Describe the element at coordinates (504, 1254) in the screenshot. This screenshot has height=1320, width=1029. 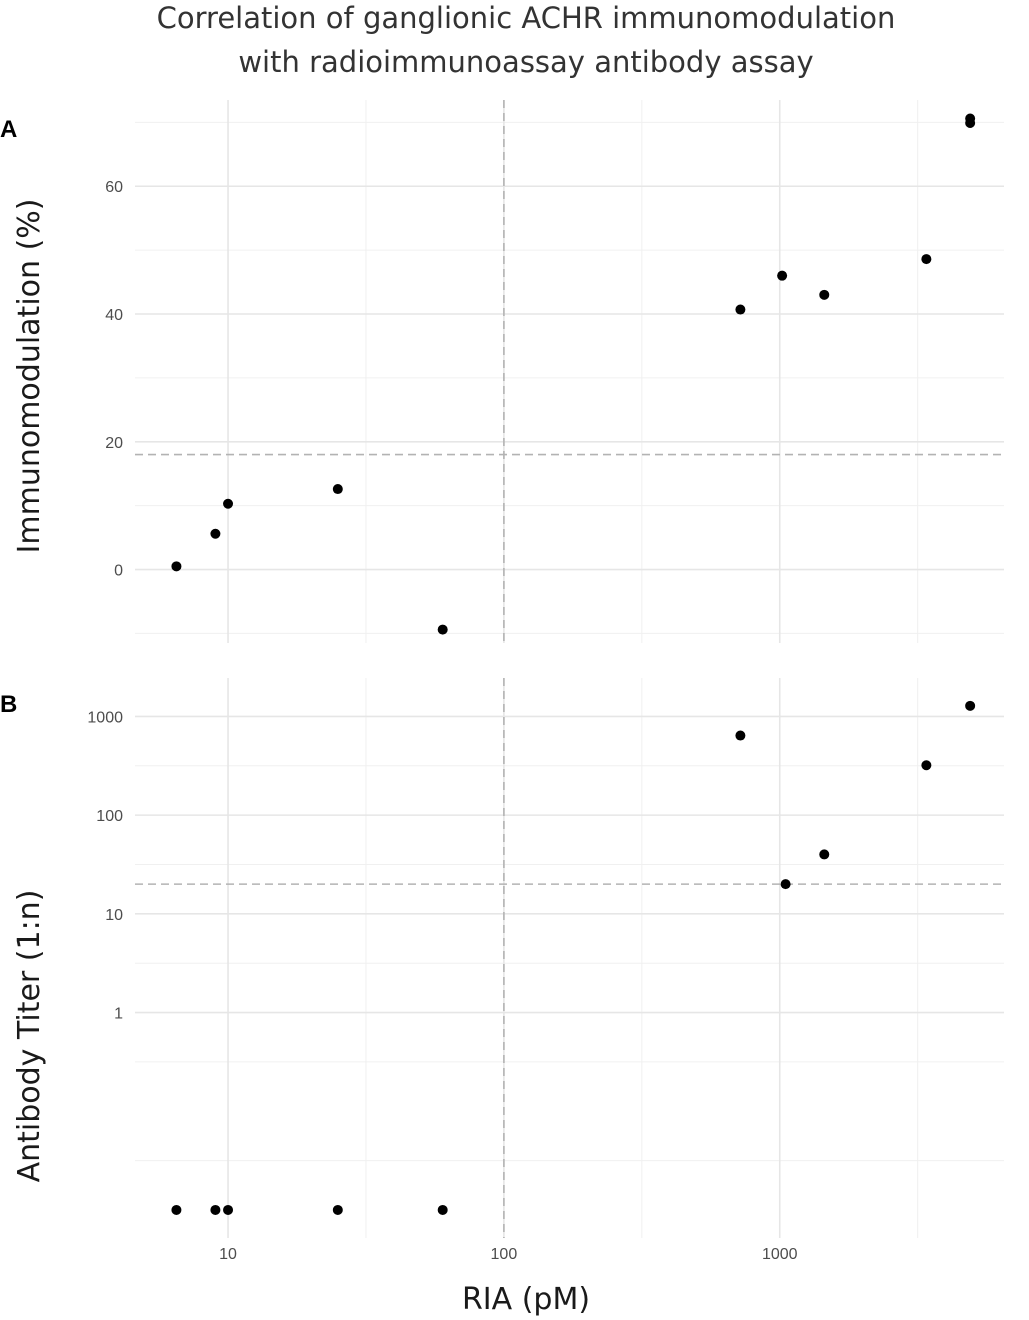
I see `x-tick-label: 100` at that location.